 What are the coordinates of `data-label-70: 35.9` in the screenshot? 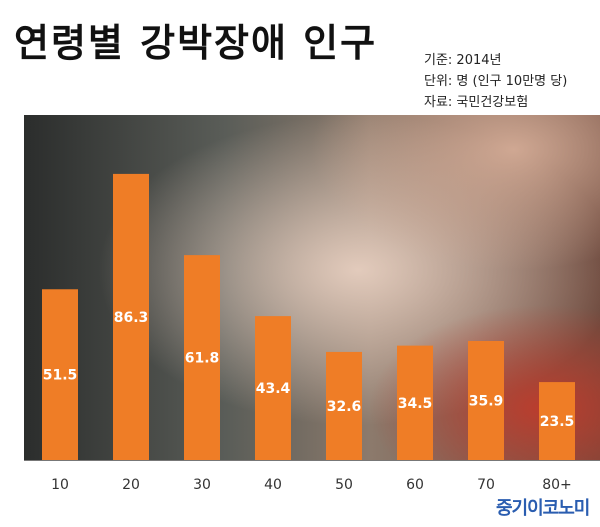 It's located at (486, 401).